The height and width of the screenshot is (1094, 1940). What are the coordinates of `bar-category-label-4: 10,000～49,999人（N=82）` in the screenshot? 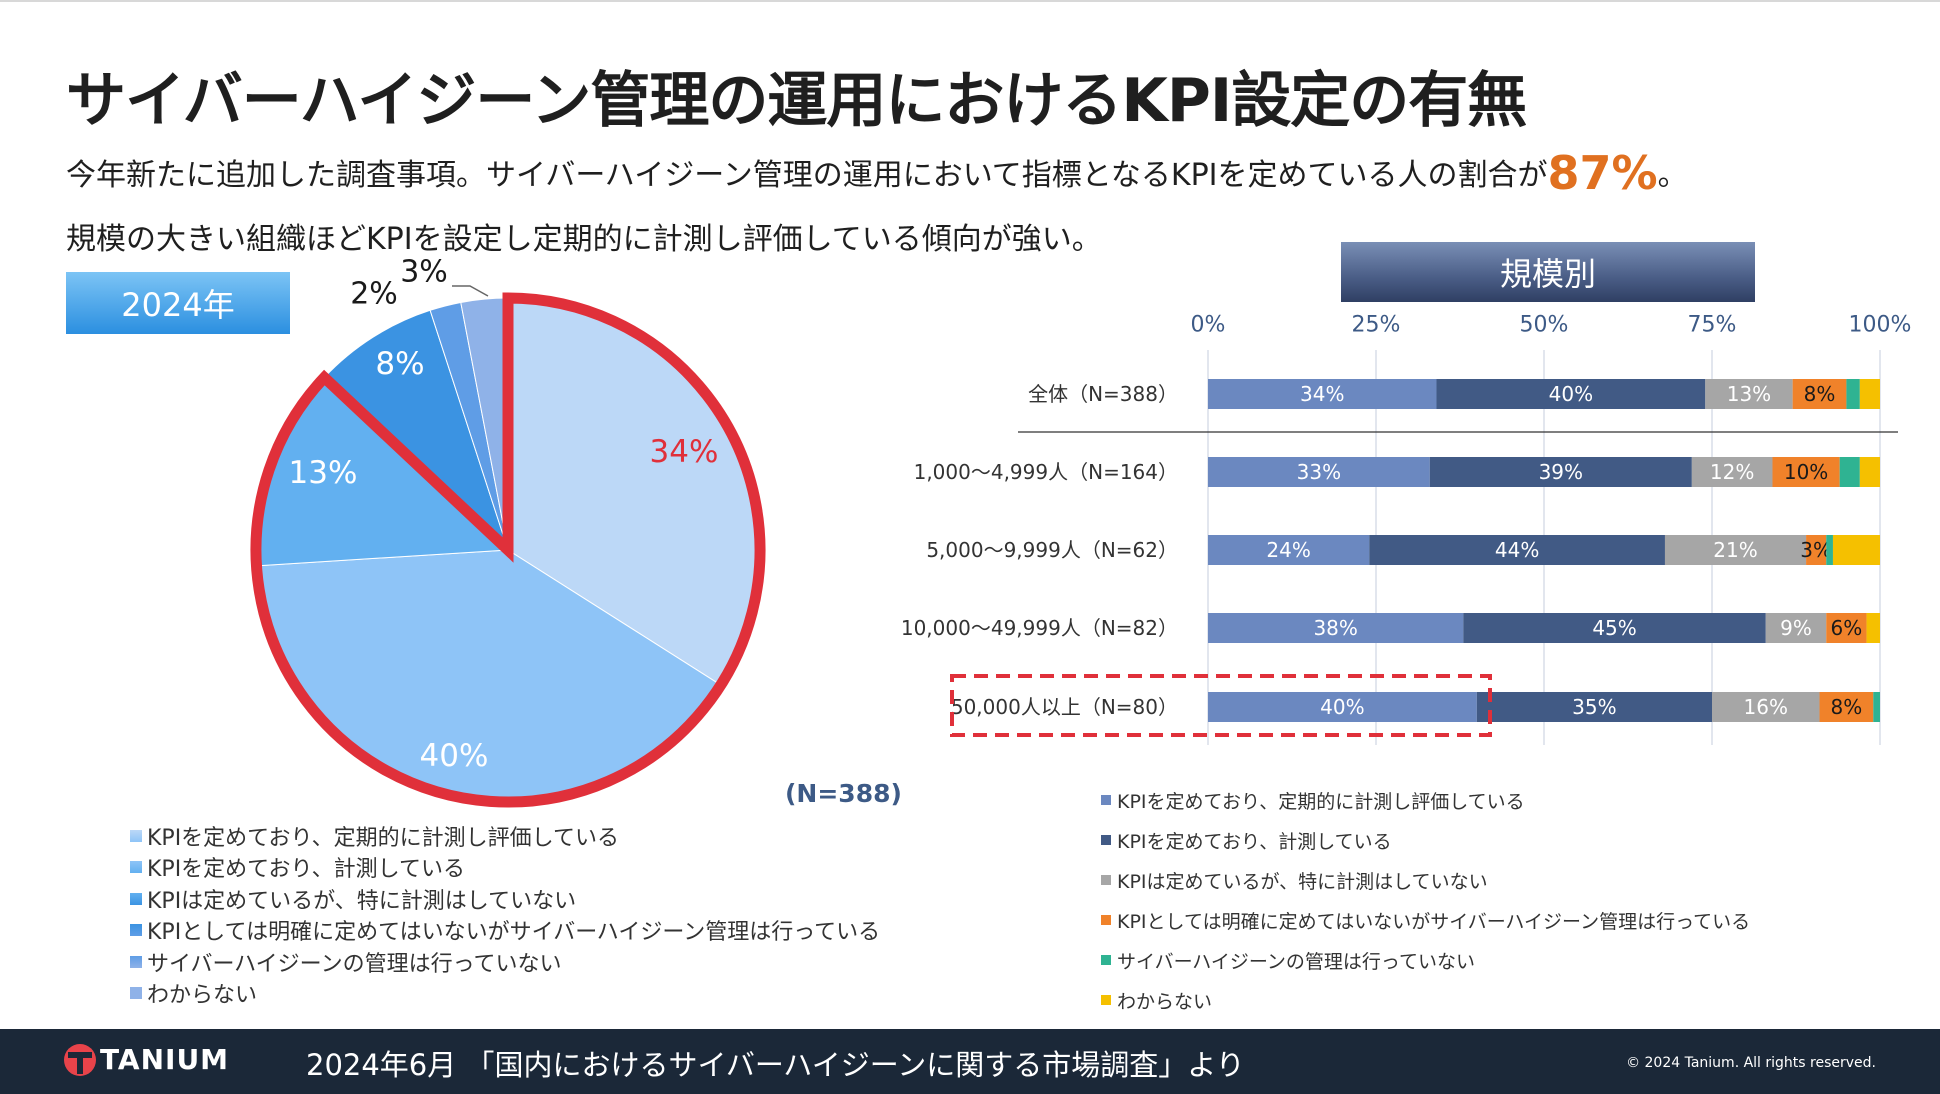 It's located at (1039, 628).